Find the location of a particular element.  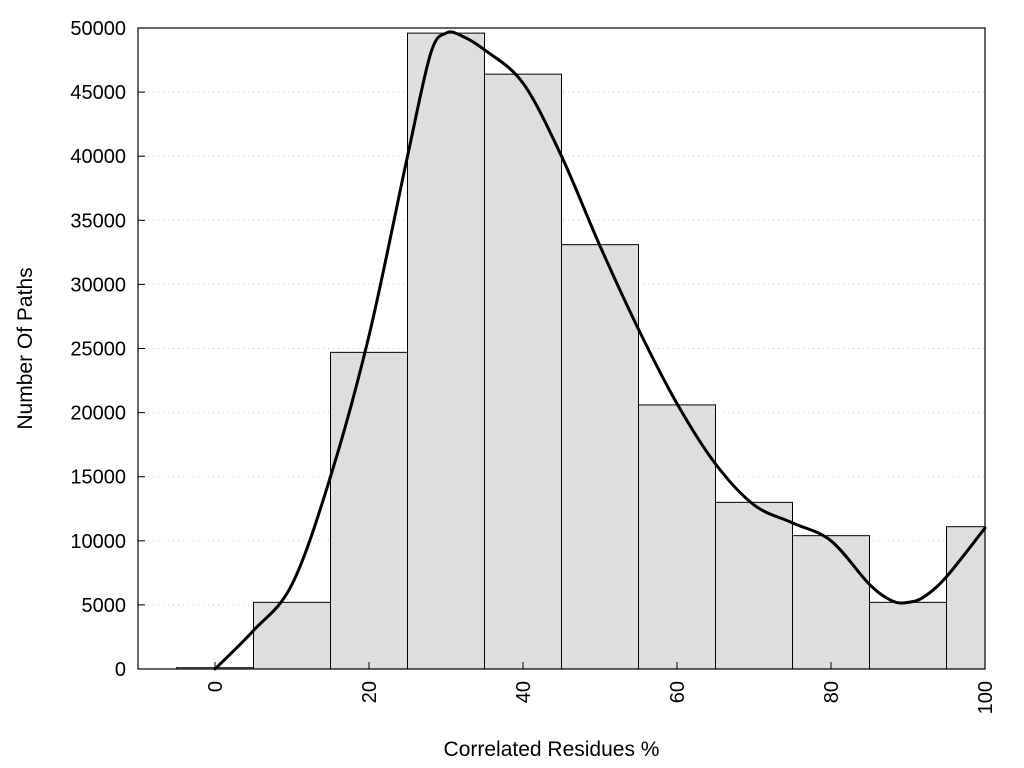

y-tick-label-6: 30000 is located at coordinates (98, 285).